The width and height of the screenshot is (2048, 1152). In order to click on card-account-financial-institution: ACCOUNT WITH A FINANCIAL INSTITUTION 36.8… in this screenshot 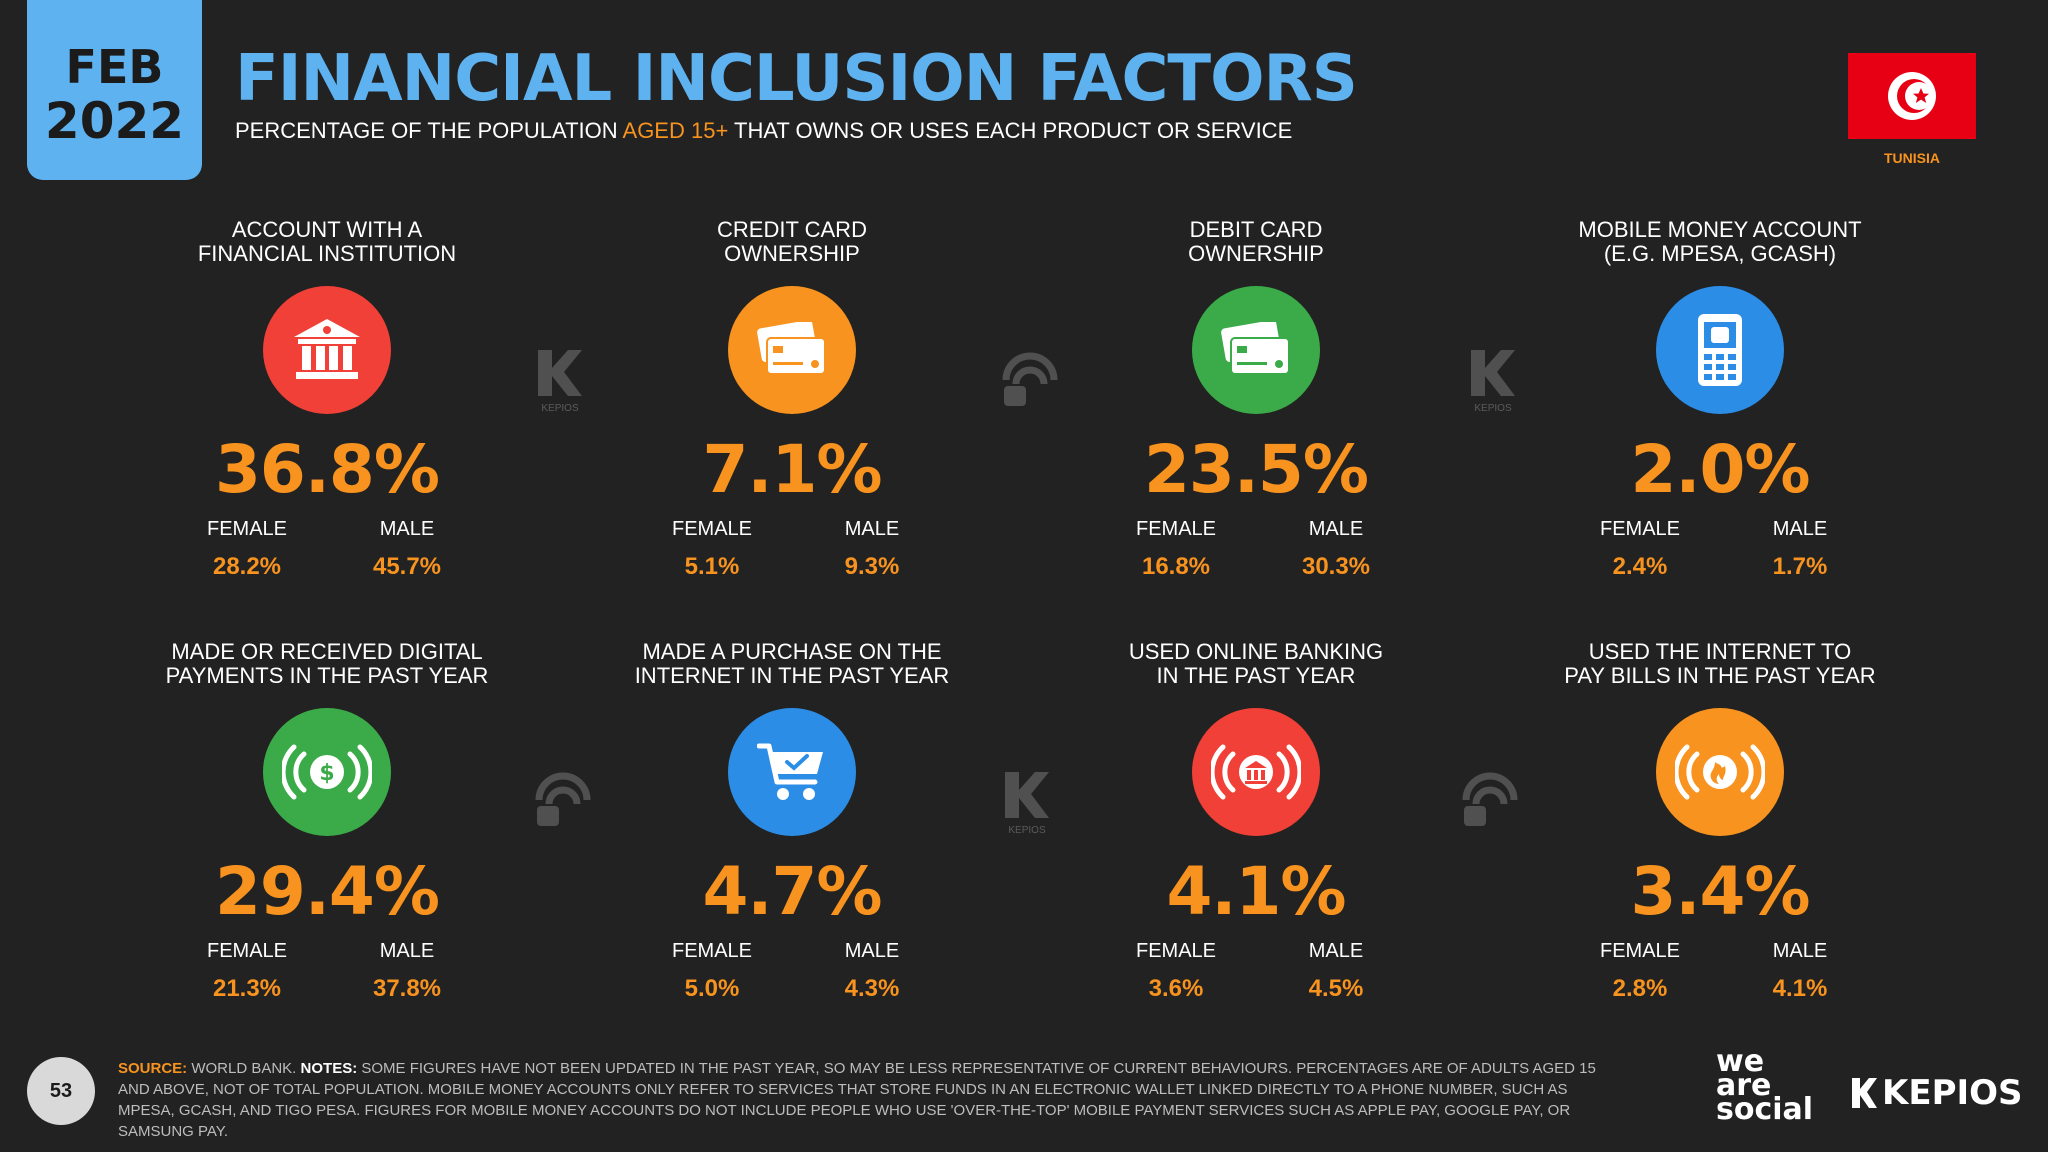, I will do `click(327, 399)`.